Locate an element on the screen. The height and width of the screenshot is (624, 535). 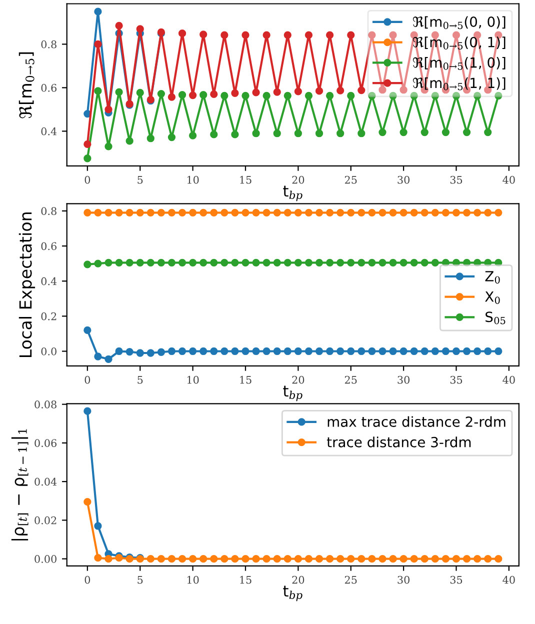
y-tick-label: 0.08 is located at coordinates (45, 404).